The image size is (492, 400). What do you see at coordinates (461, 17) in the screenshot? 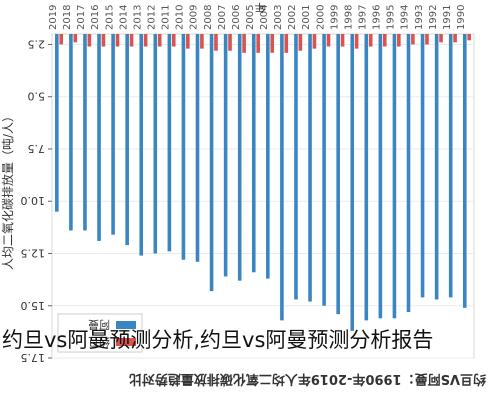
I see `x-tick-label: 1990` at bounding box center [461, 17].